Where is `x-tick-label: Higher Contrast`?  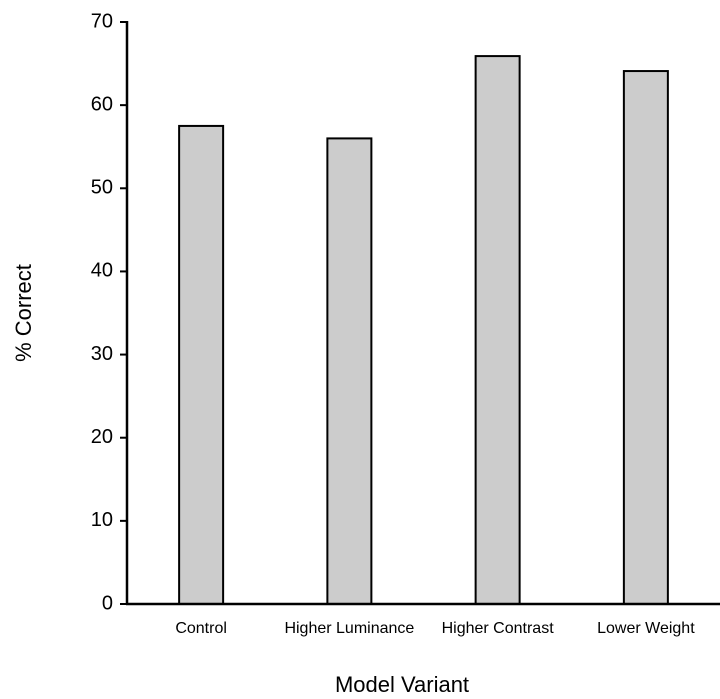
x-tick-label: Higher Contrast is located at coordinates (498, 628).